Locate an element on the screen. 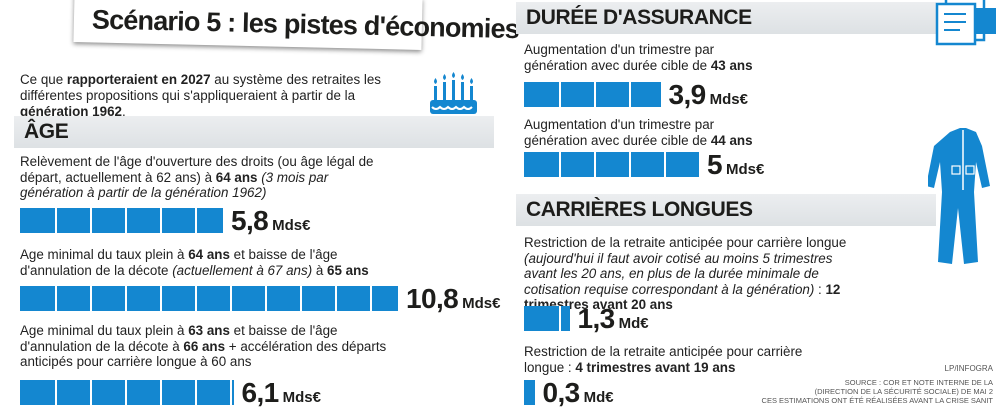 The image size is (997, 418). value-label: 1,3 Md€ is located at coordinates (613, 319).